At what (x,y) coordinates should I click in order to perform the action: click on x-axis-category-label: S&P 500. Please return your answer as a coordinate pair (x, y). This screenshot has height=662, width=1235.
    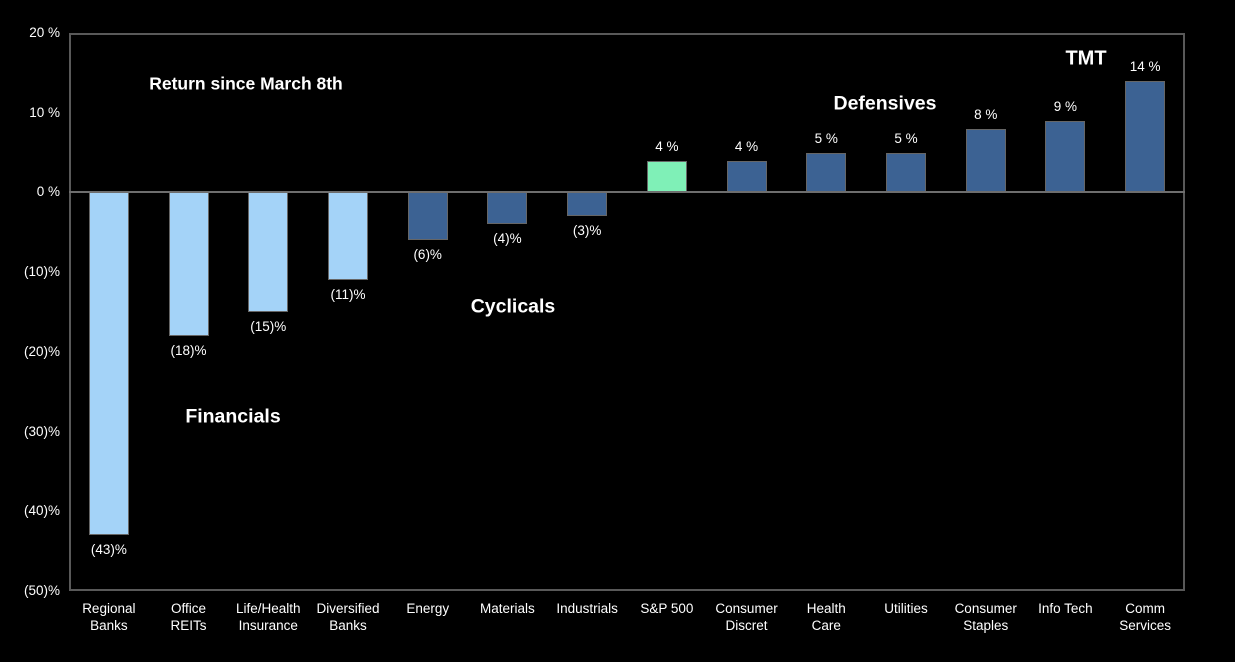
    Looking at the image, I should click on (667, 608).